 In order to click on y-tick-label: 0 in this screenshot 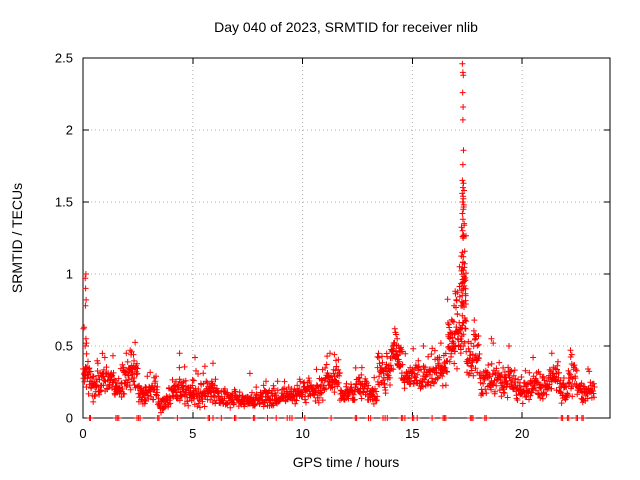, I will do `click(69, 418)`.